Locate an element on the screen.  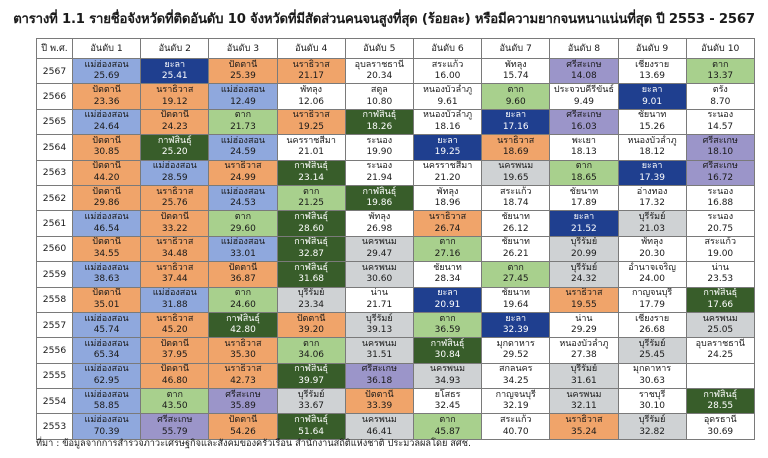
poverty-ratio-value: 10.80 is located at coordinates (379, 101).